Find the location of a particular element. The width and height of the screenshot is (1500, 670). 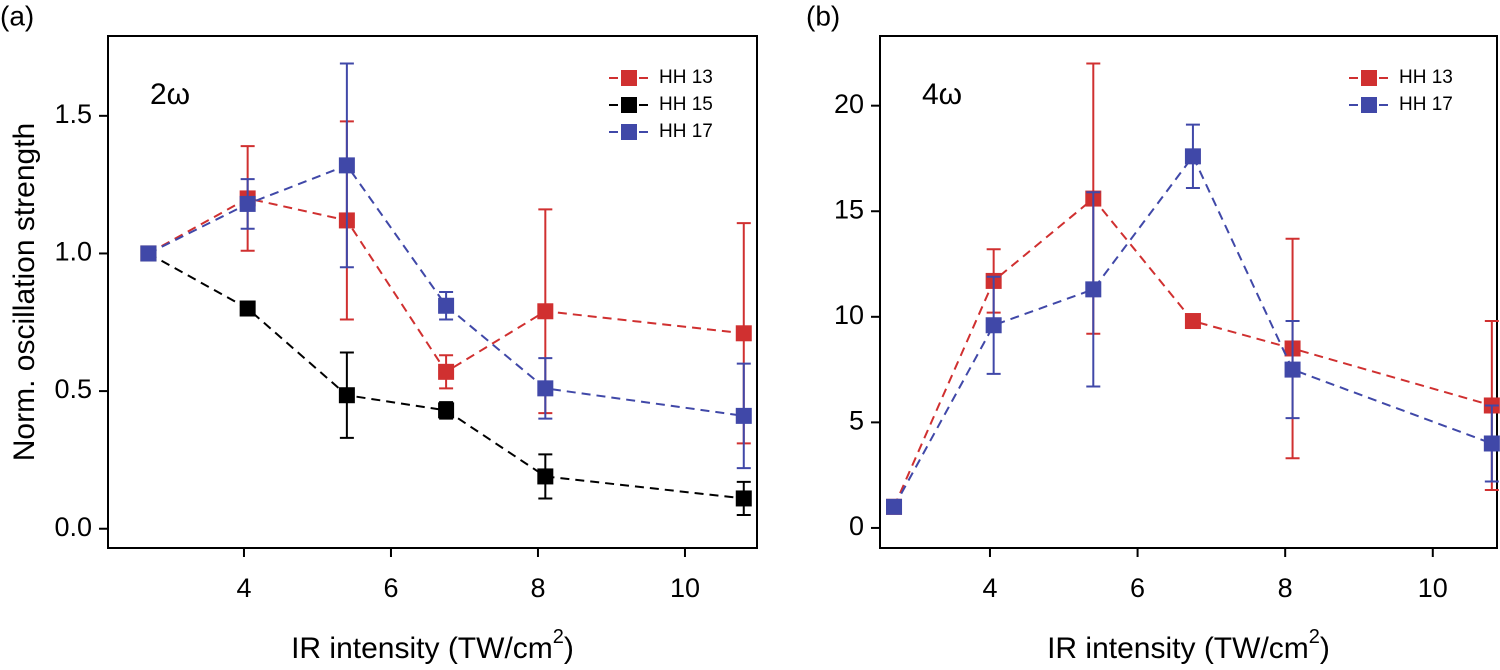

legend-label: HH 15 is located at coordinates (686, 104).